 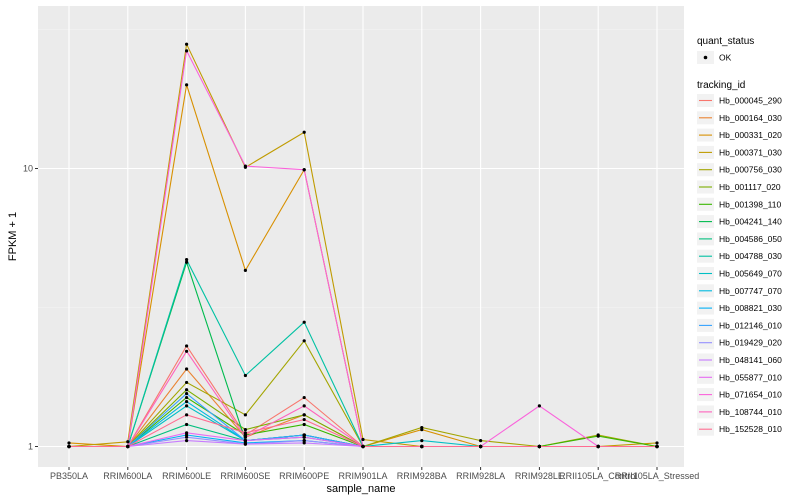 I want to click on legend-label-Hb_004586_050: Hb_004586_050, so click(x=750, y=239).